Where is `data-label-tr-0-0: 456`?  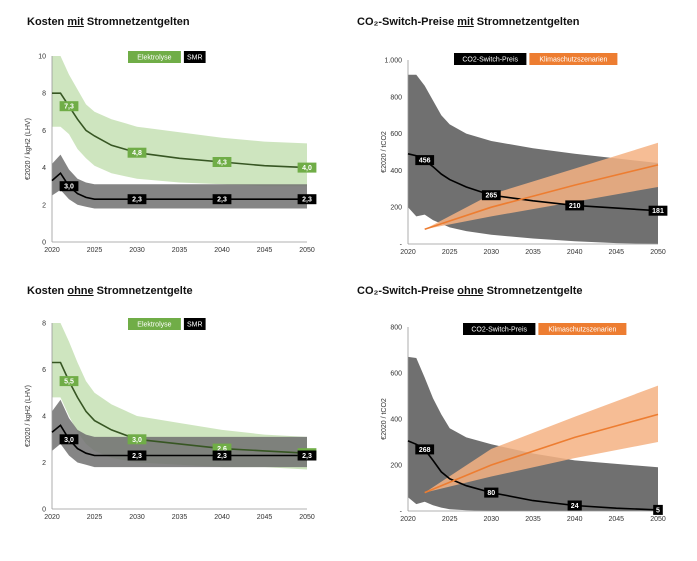
data-label-tr-0-0: 456 is located at coordinates (425, 161).